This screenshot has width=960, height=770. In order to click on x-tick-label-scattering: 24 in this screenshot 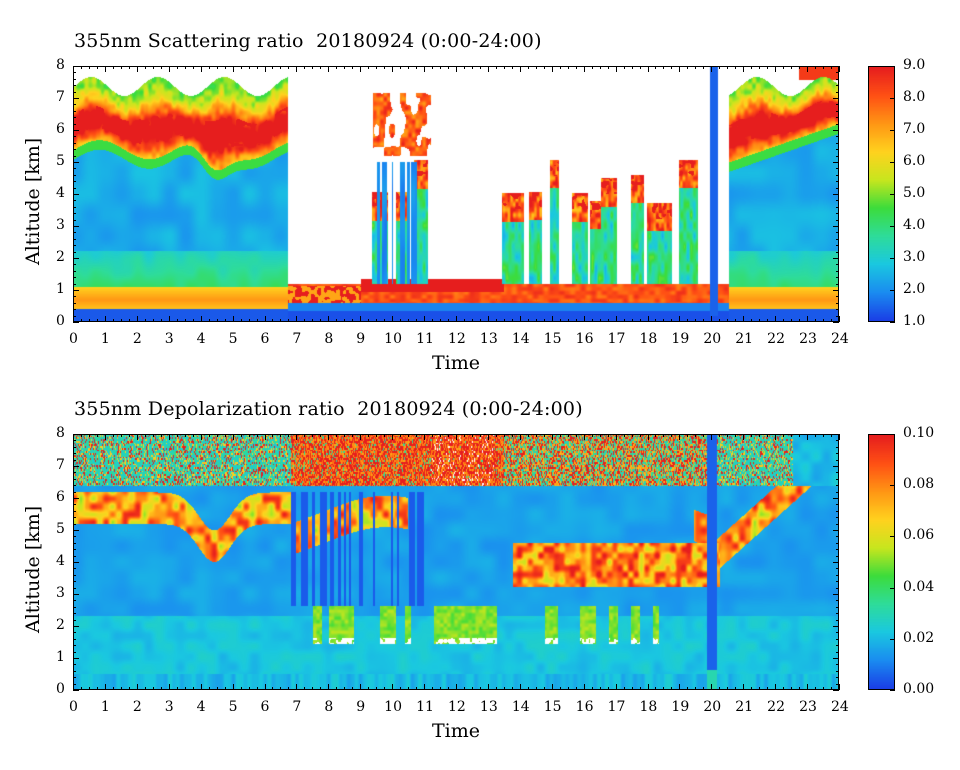, I will do `click(840, 339)`.